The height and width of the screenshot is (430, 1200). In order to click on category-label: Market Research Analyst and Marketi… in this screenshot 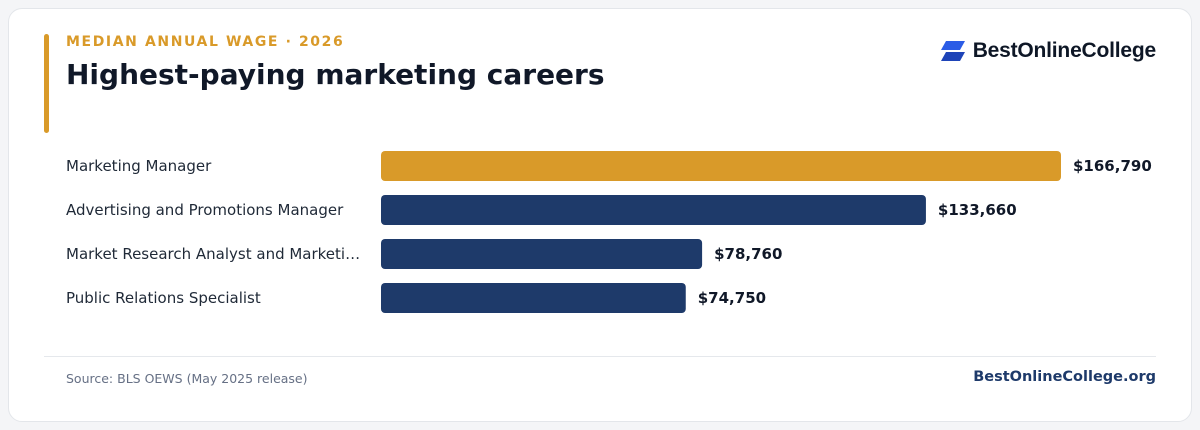, I will do `click(213, 254)`.